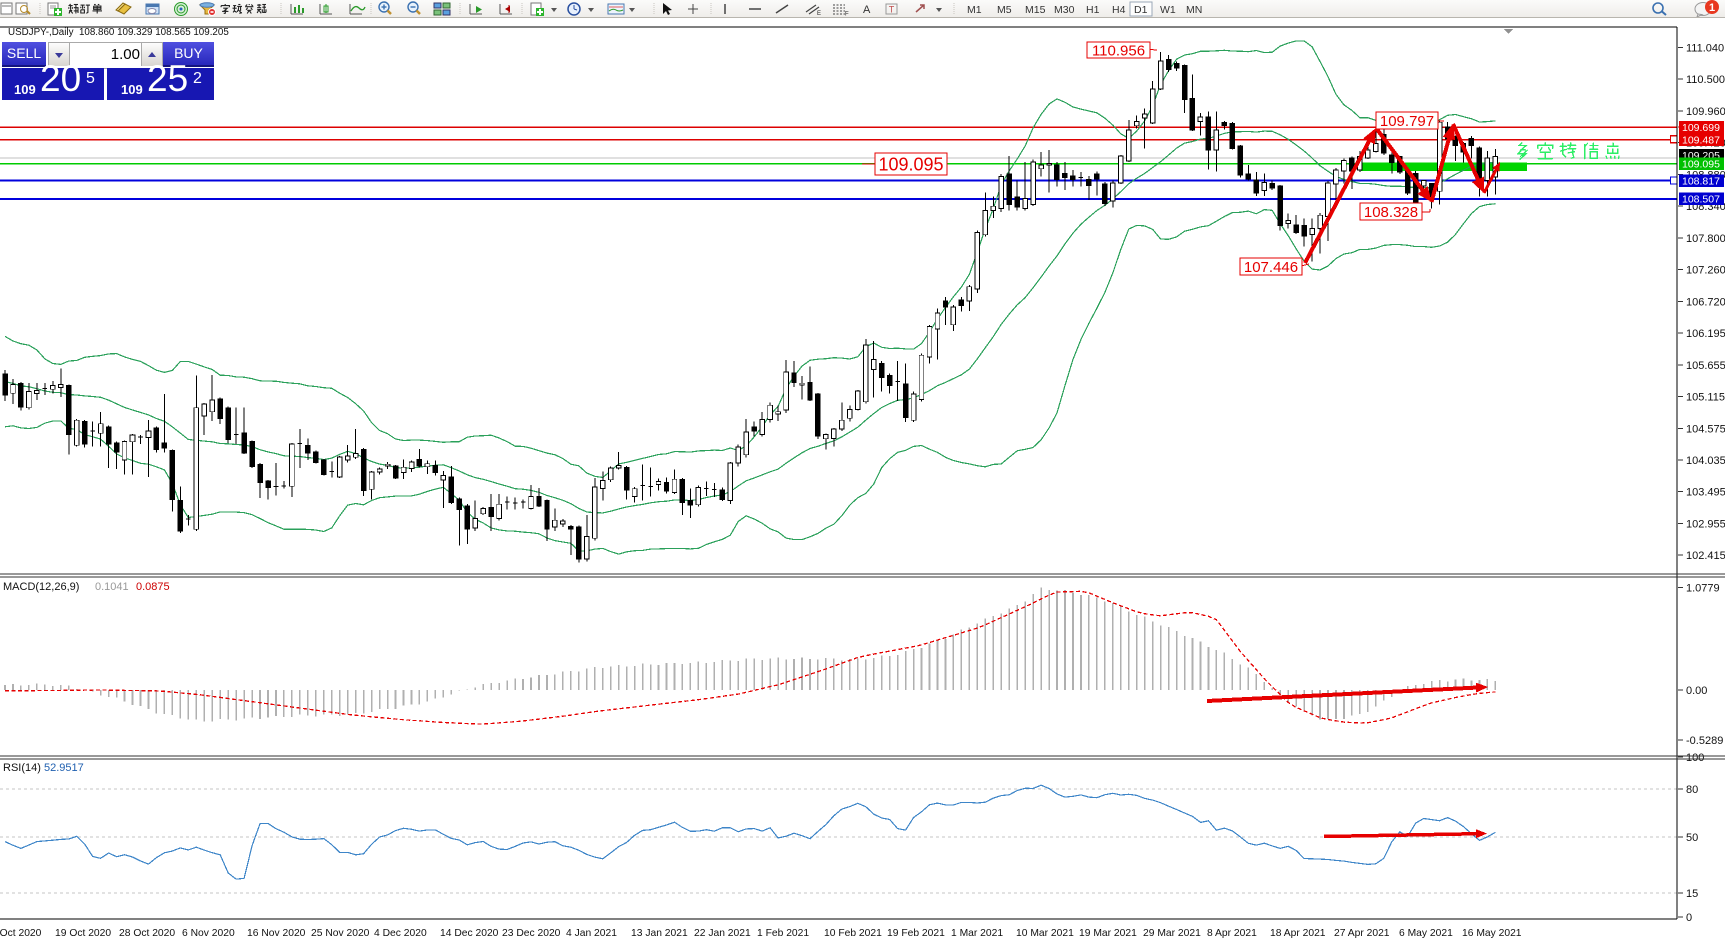 This screenshot has height=944, width=1725. I want to click on svg-text: 0.1041, so click(112, 587).